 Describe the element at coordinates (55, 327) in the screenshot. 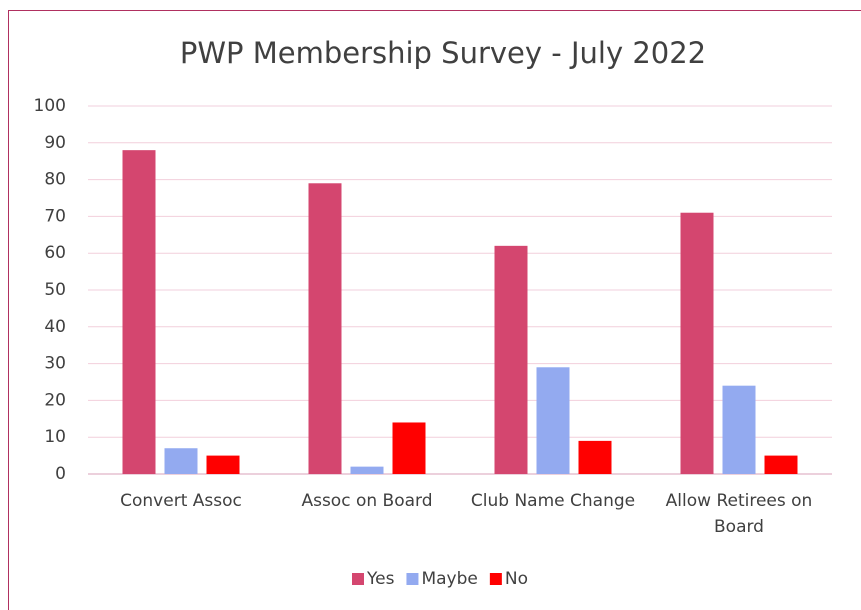

I see `y-tick-label: 40` at that location.